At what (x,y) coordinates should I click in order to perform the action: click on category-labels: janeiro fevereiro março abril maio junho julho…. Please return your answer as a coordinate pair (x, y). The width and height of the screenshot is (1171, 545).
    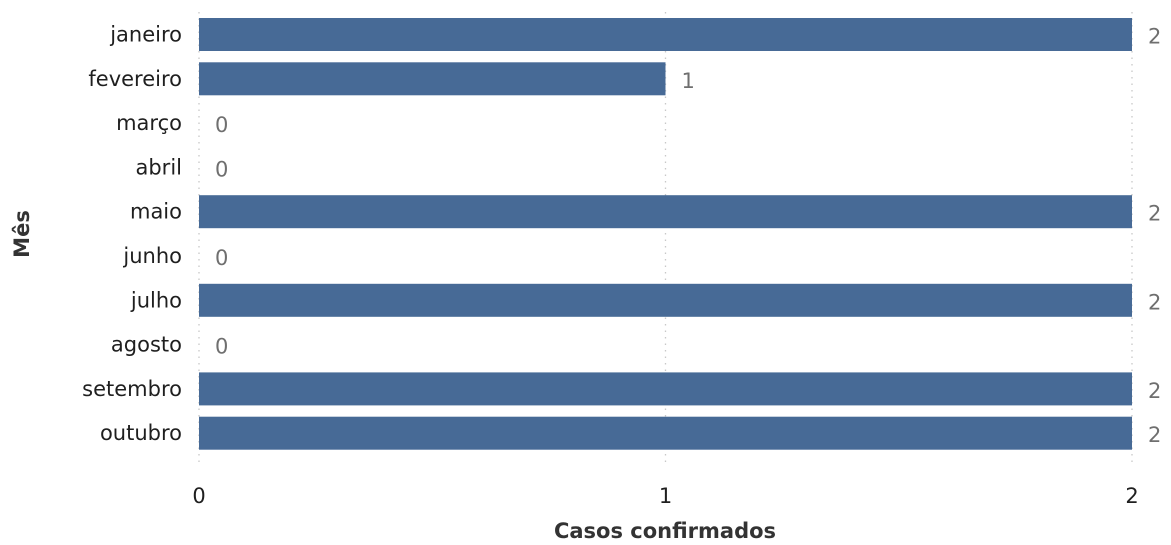
    Looking at the image, I should click on (132, 234).